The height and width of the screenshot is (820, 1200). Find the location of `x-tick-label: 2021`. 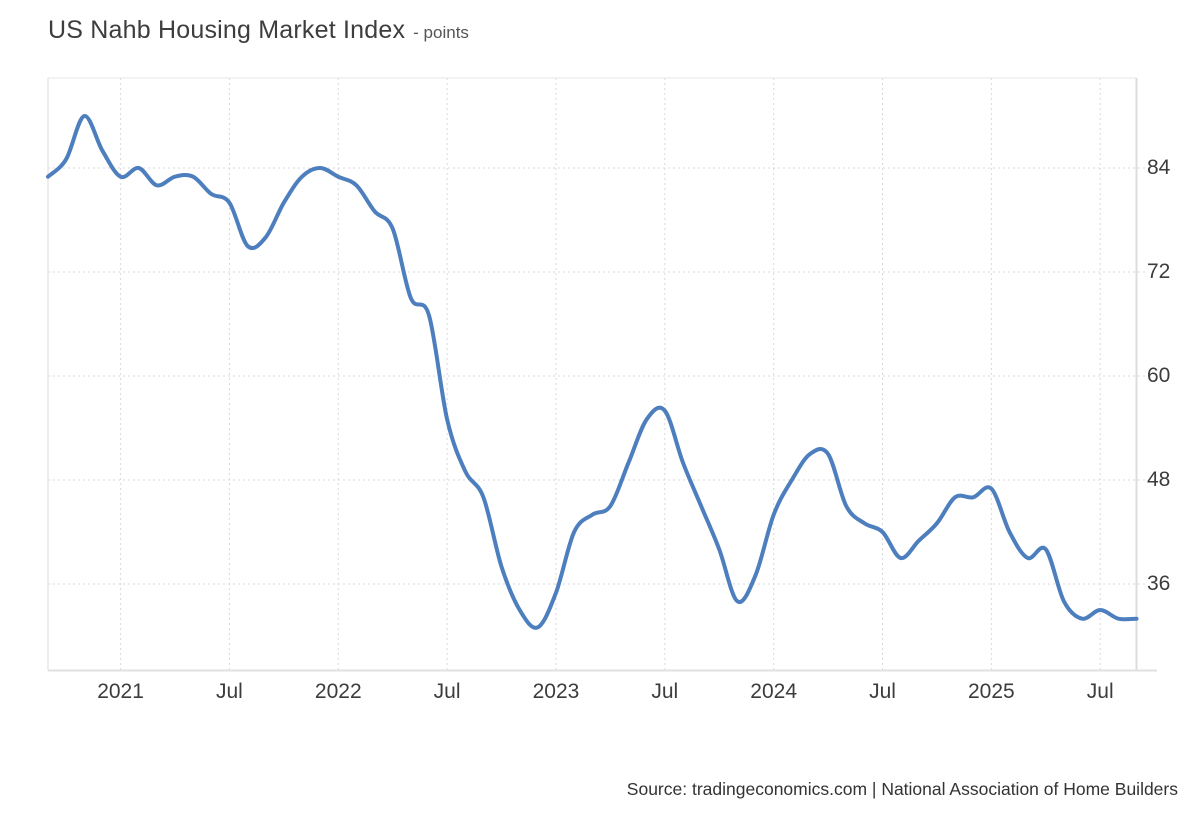

x-tick-label: 2021 is located at coordinates (120, 691).